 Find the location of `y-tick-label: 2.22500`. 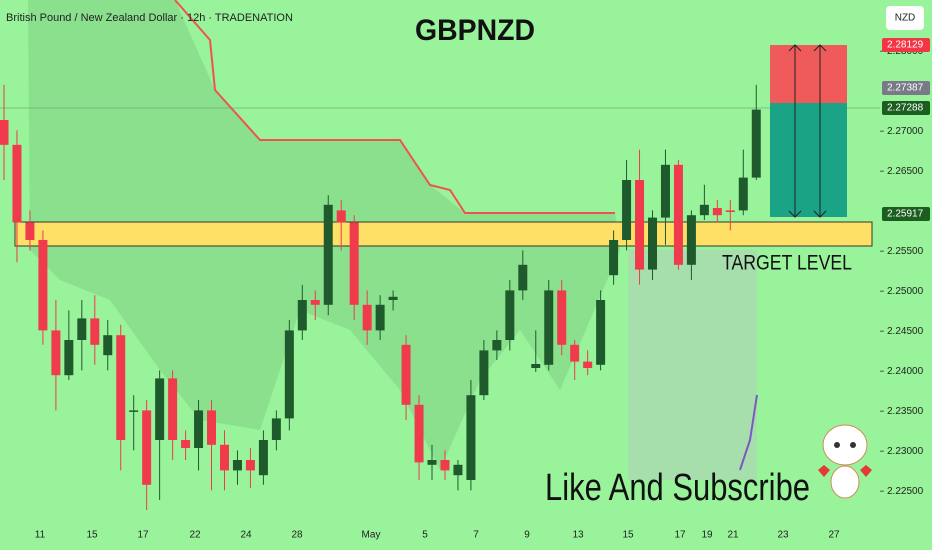

y-tick-label: 2.22500 is located at coordinates (905, 491).